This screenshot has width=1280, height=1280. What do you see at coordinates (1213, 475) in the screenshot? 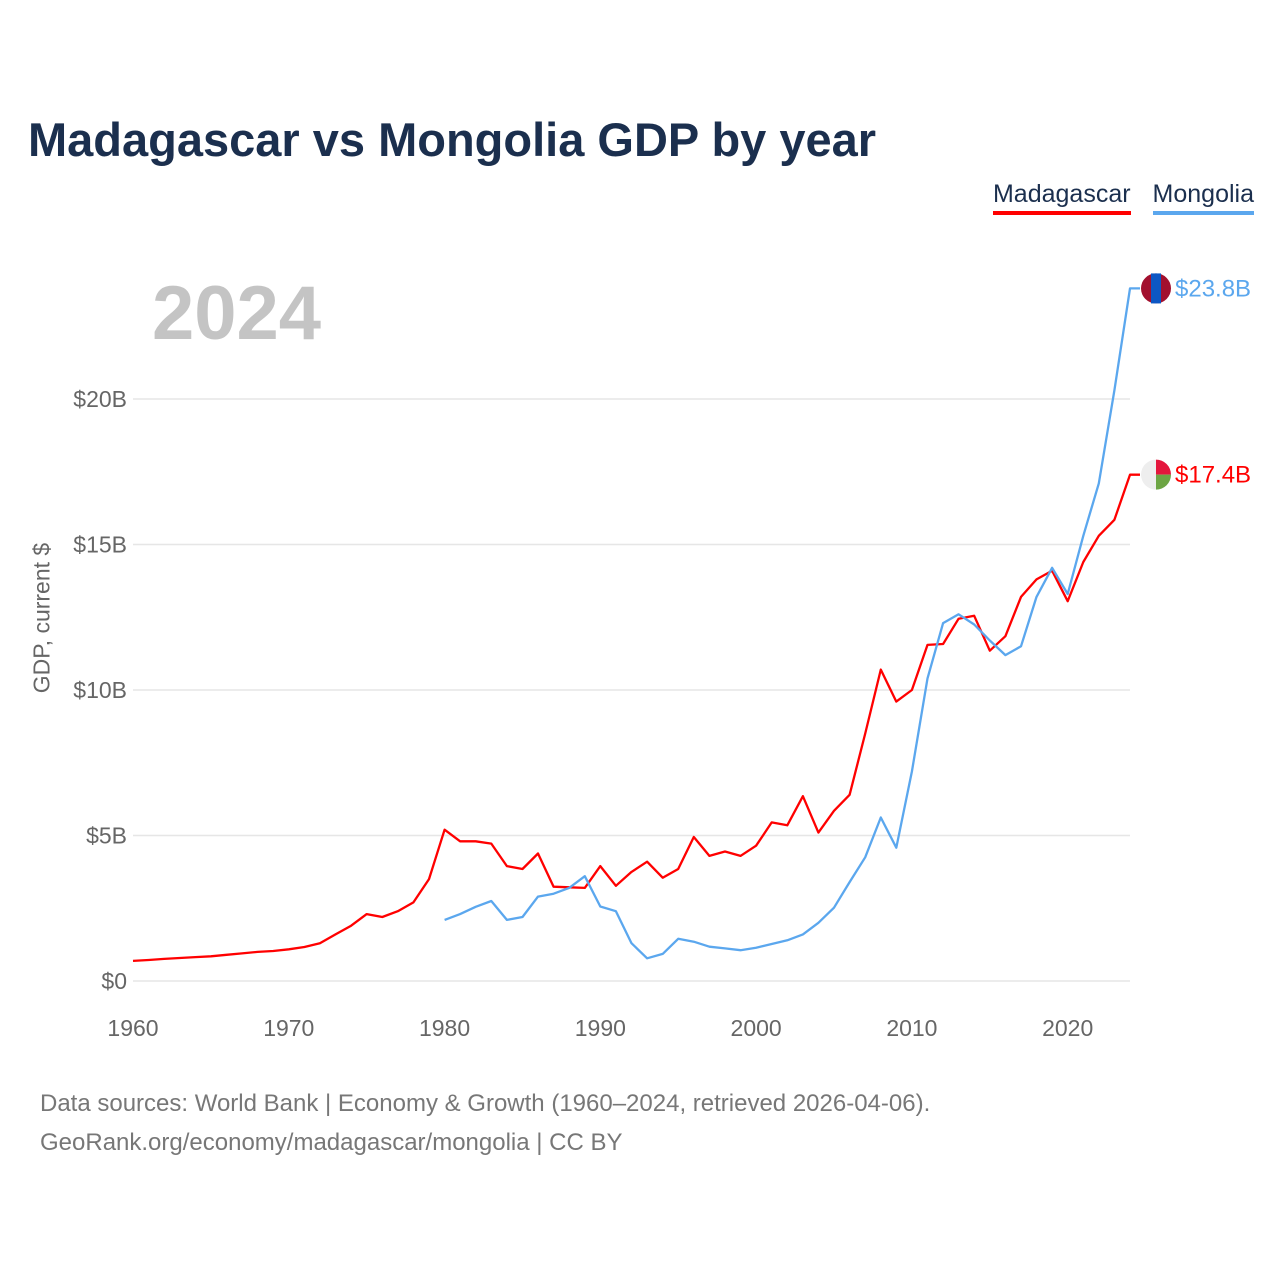
I see `end-value-label: $17.4B` at bounding box center [1213, 475].